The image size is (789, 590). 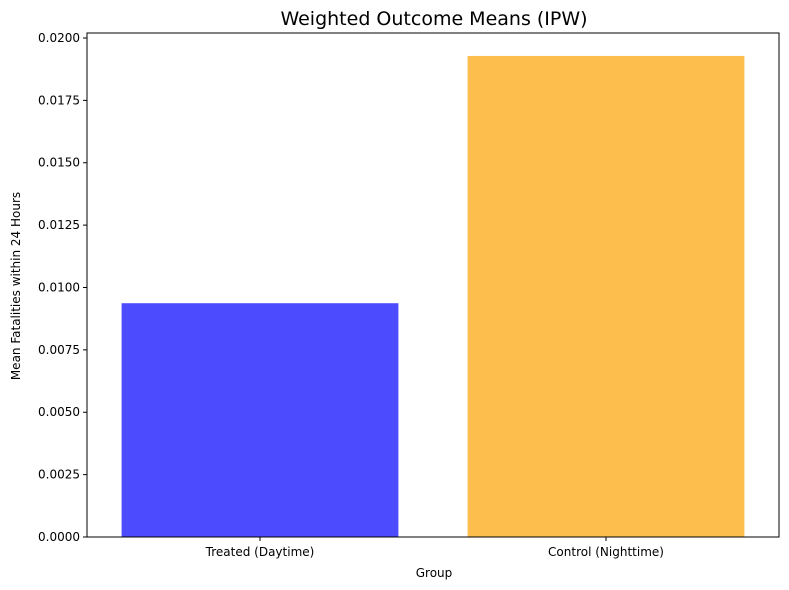 What do you see at coordinates (59, 350) in the screenshot?
I see `y-tick-label: 0.0075` at bounding box center [59, 350].